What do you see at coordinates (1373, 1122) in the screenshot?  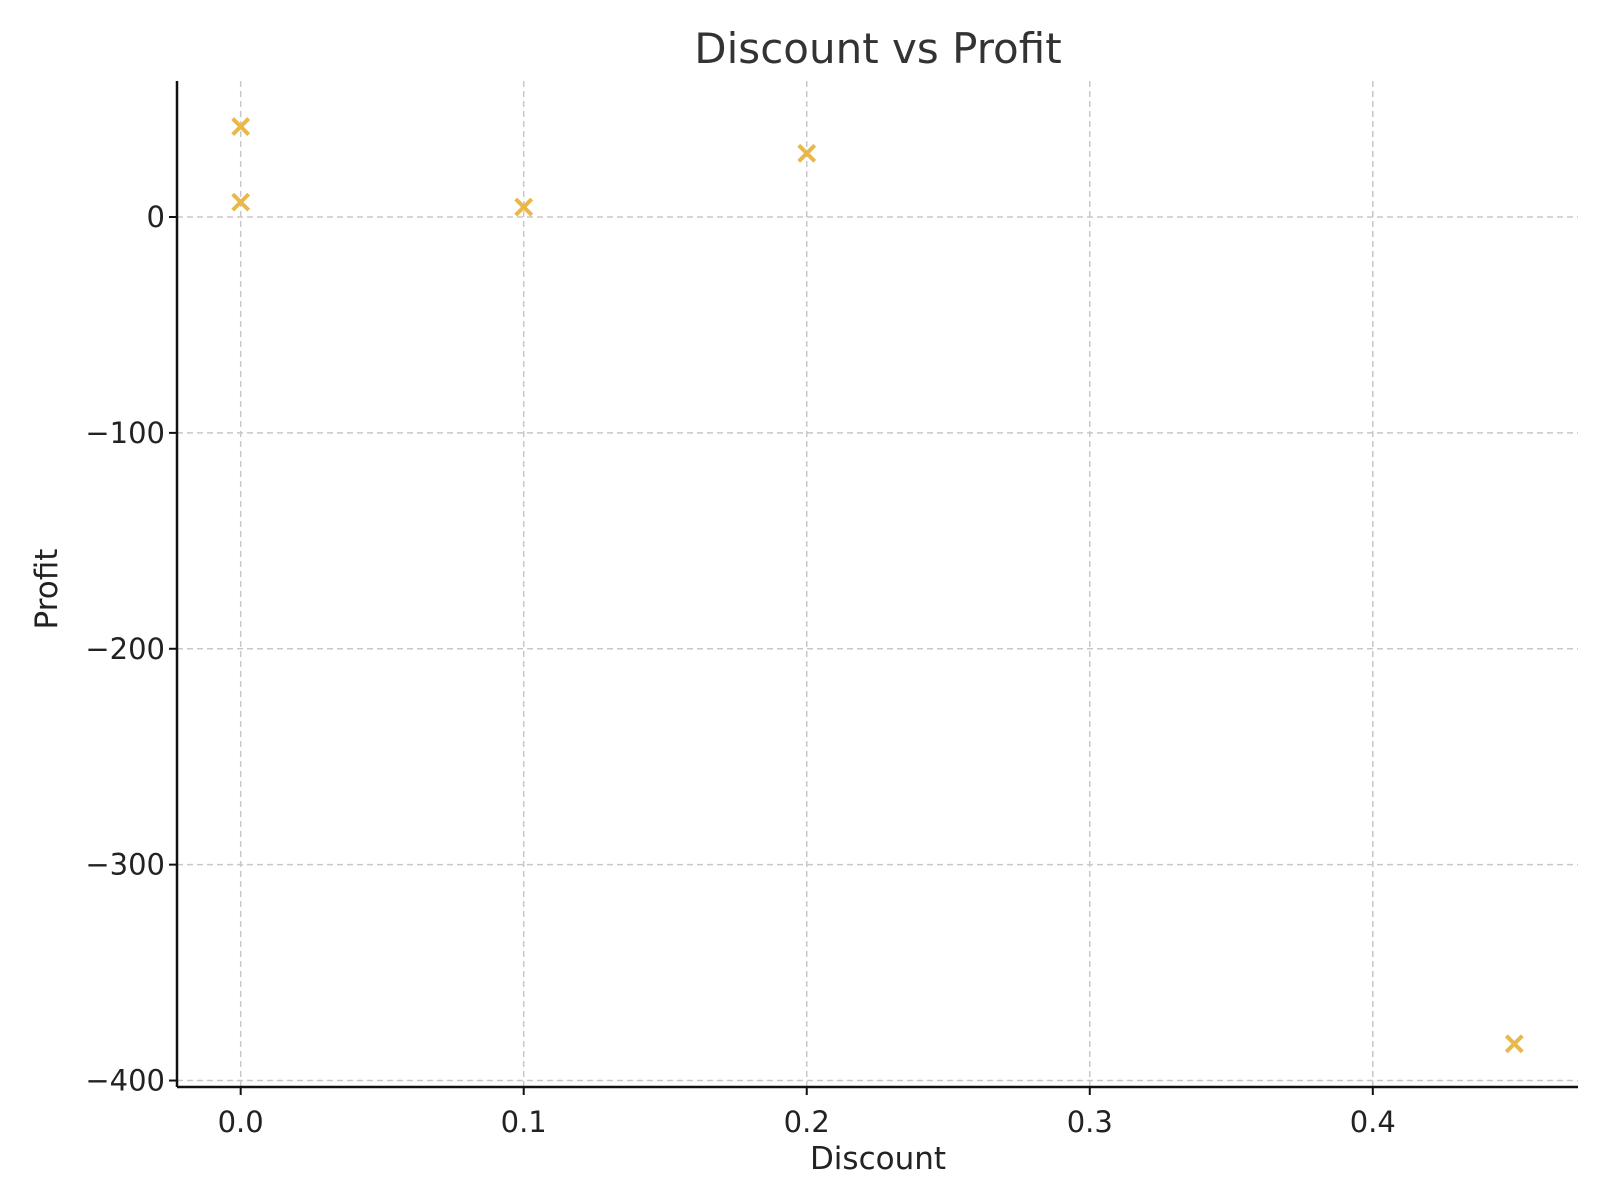 I see `x-tick-label-4: 0.4` at bounding box center [1373, 1122].